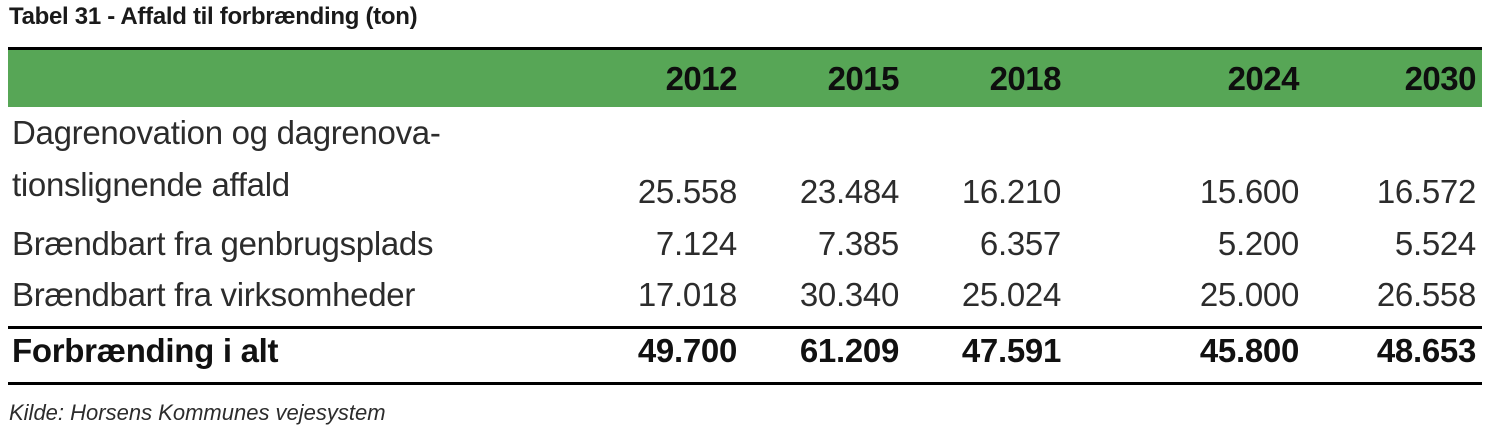 The image size is (1490, 434). Describe the element at coordinates (858, 243) in the screenshot. I see `cell-value: 7.385` at that location.